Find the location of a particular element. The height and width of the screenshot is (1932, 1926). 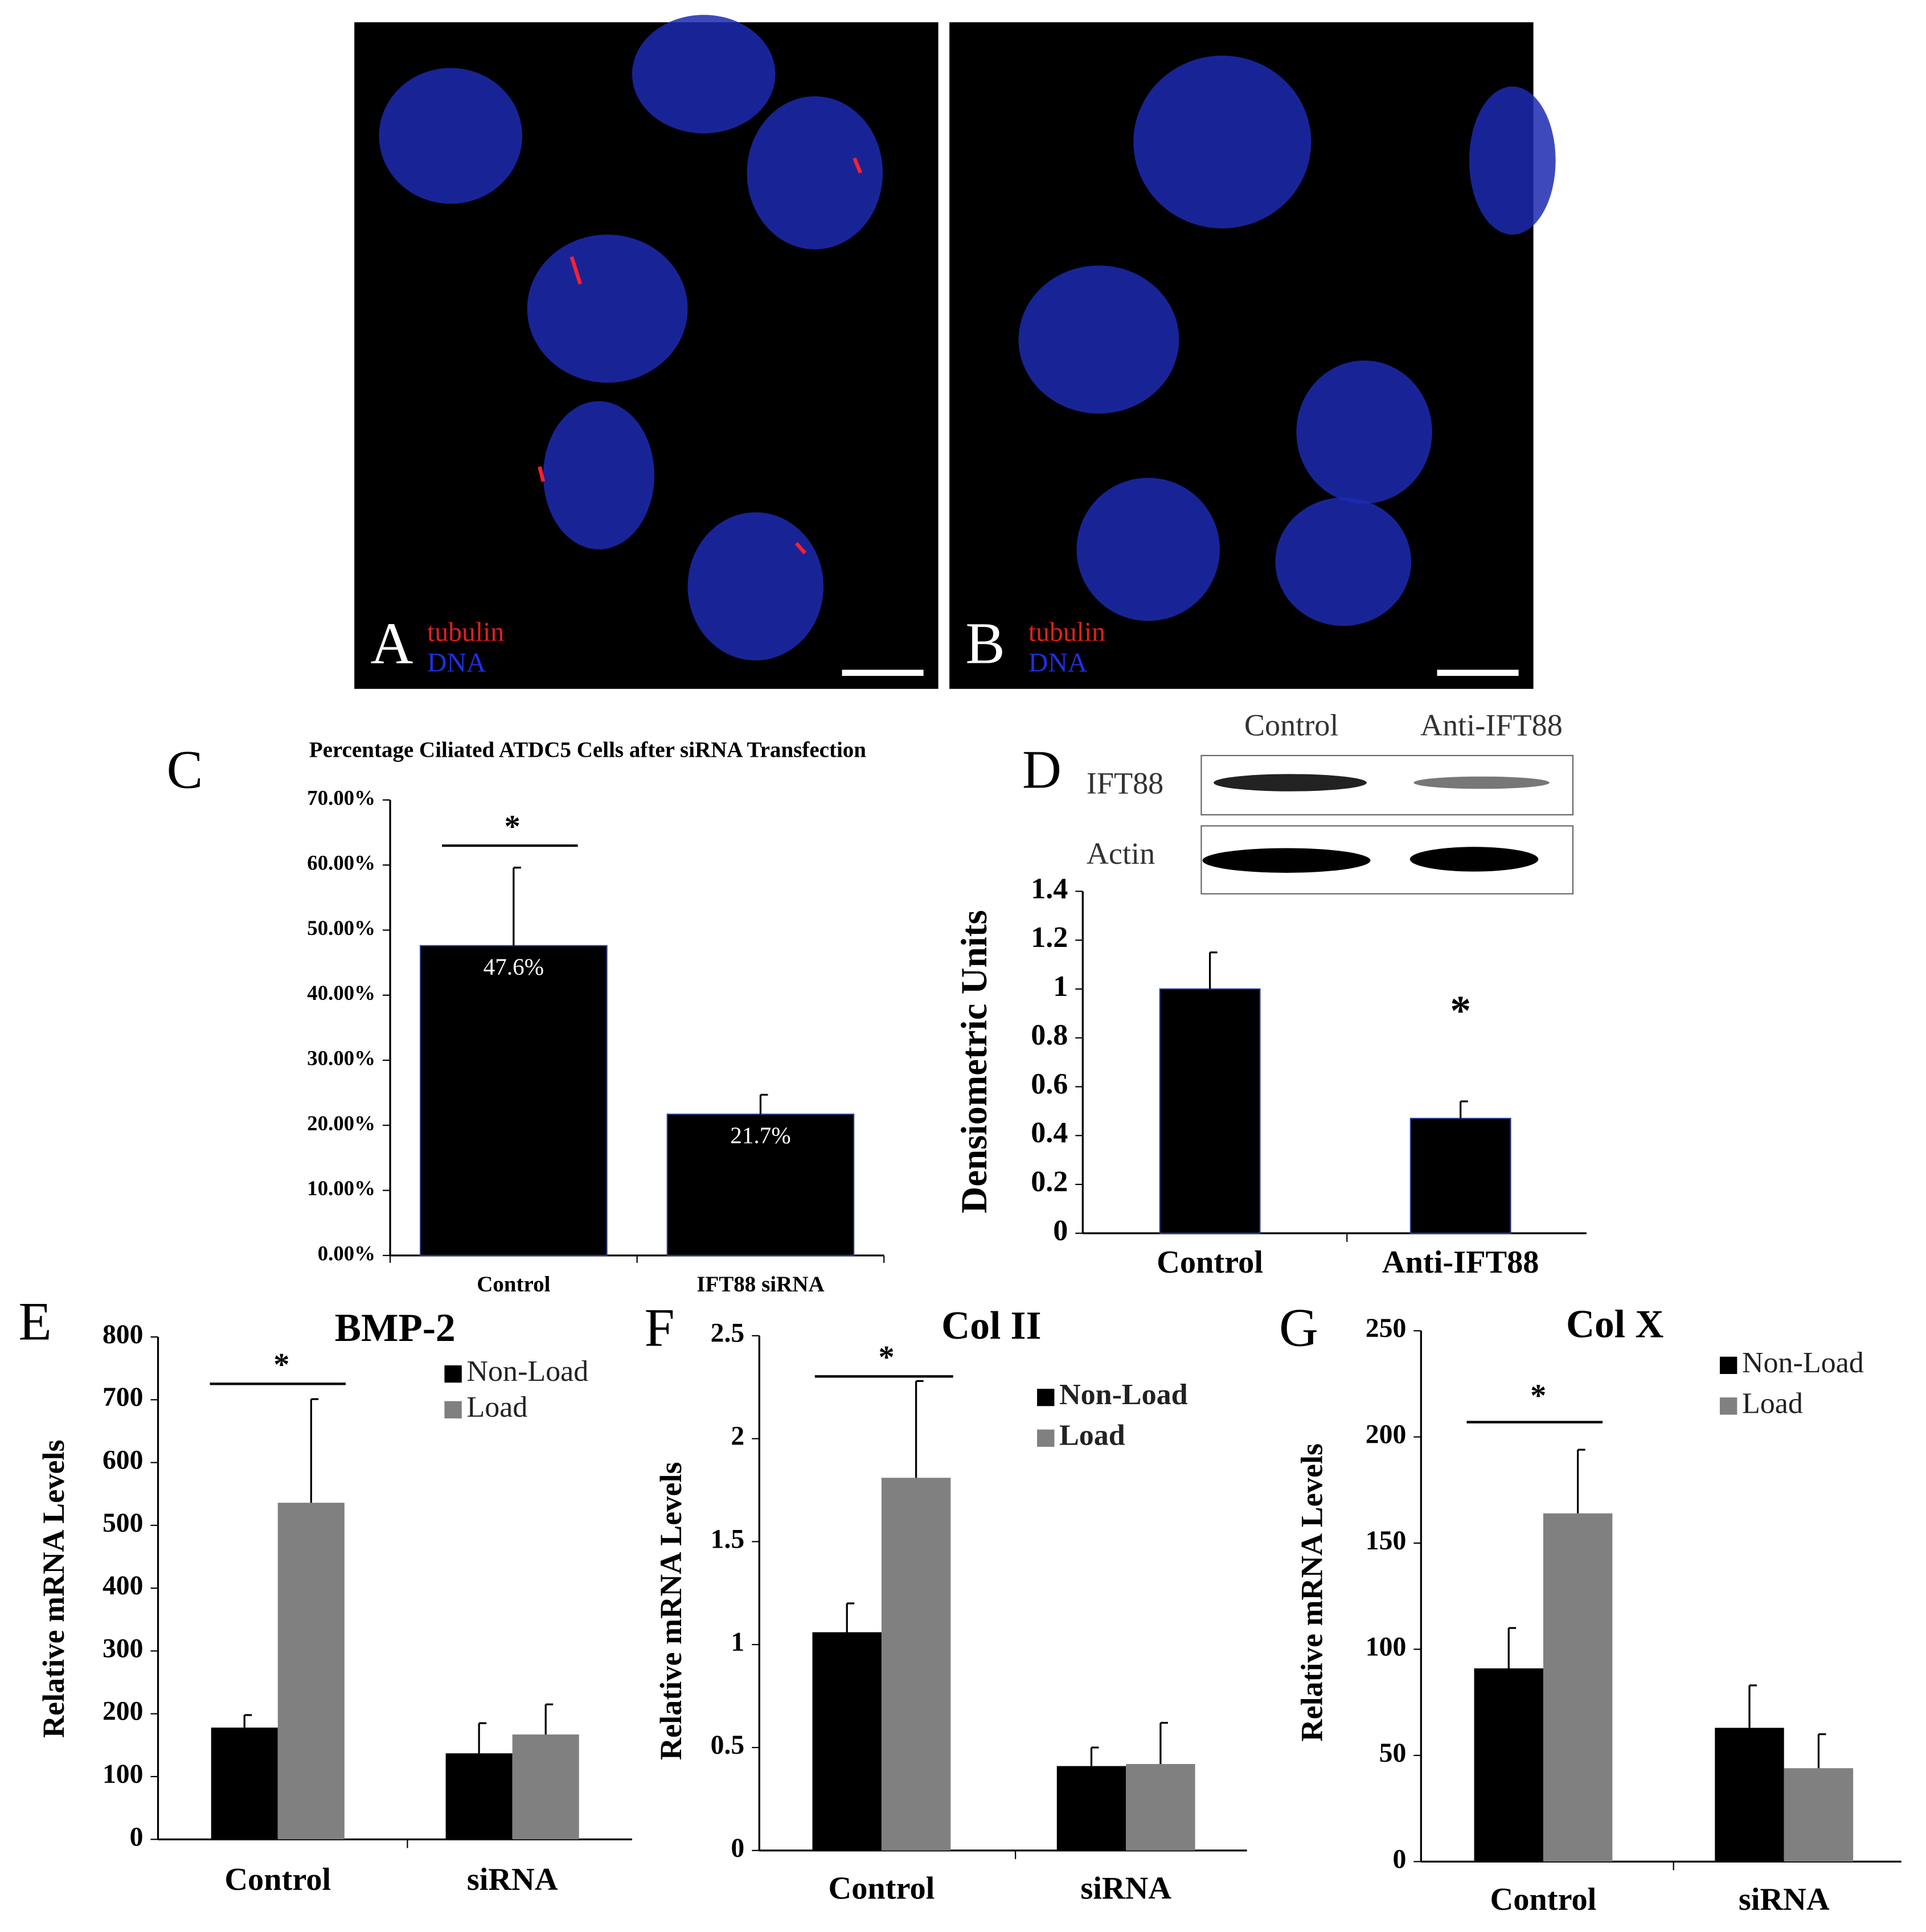

chart-title: Col II is located at coordinates (991, 1326).